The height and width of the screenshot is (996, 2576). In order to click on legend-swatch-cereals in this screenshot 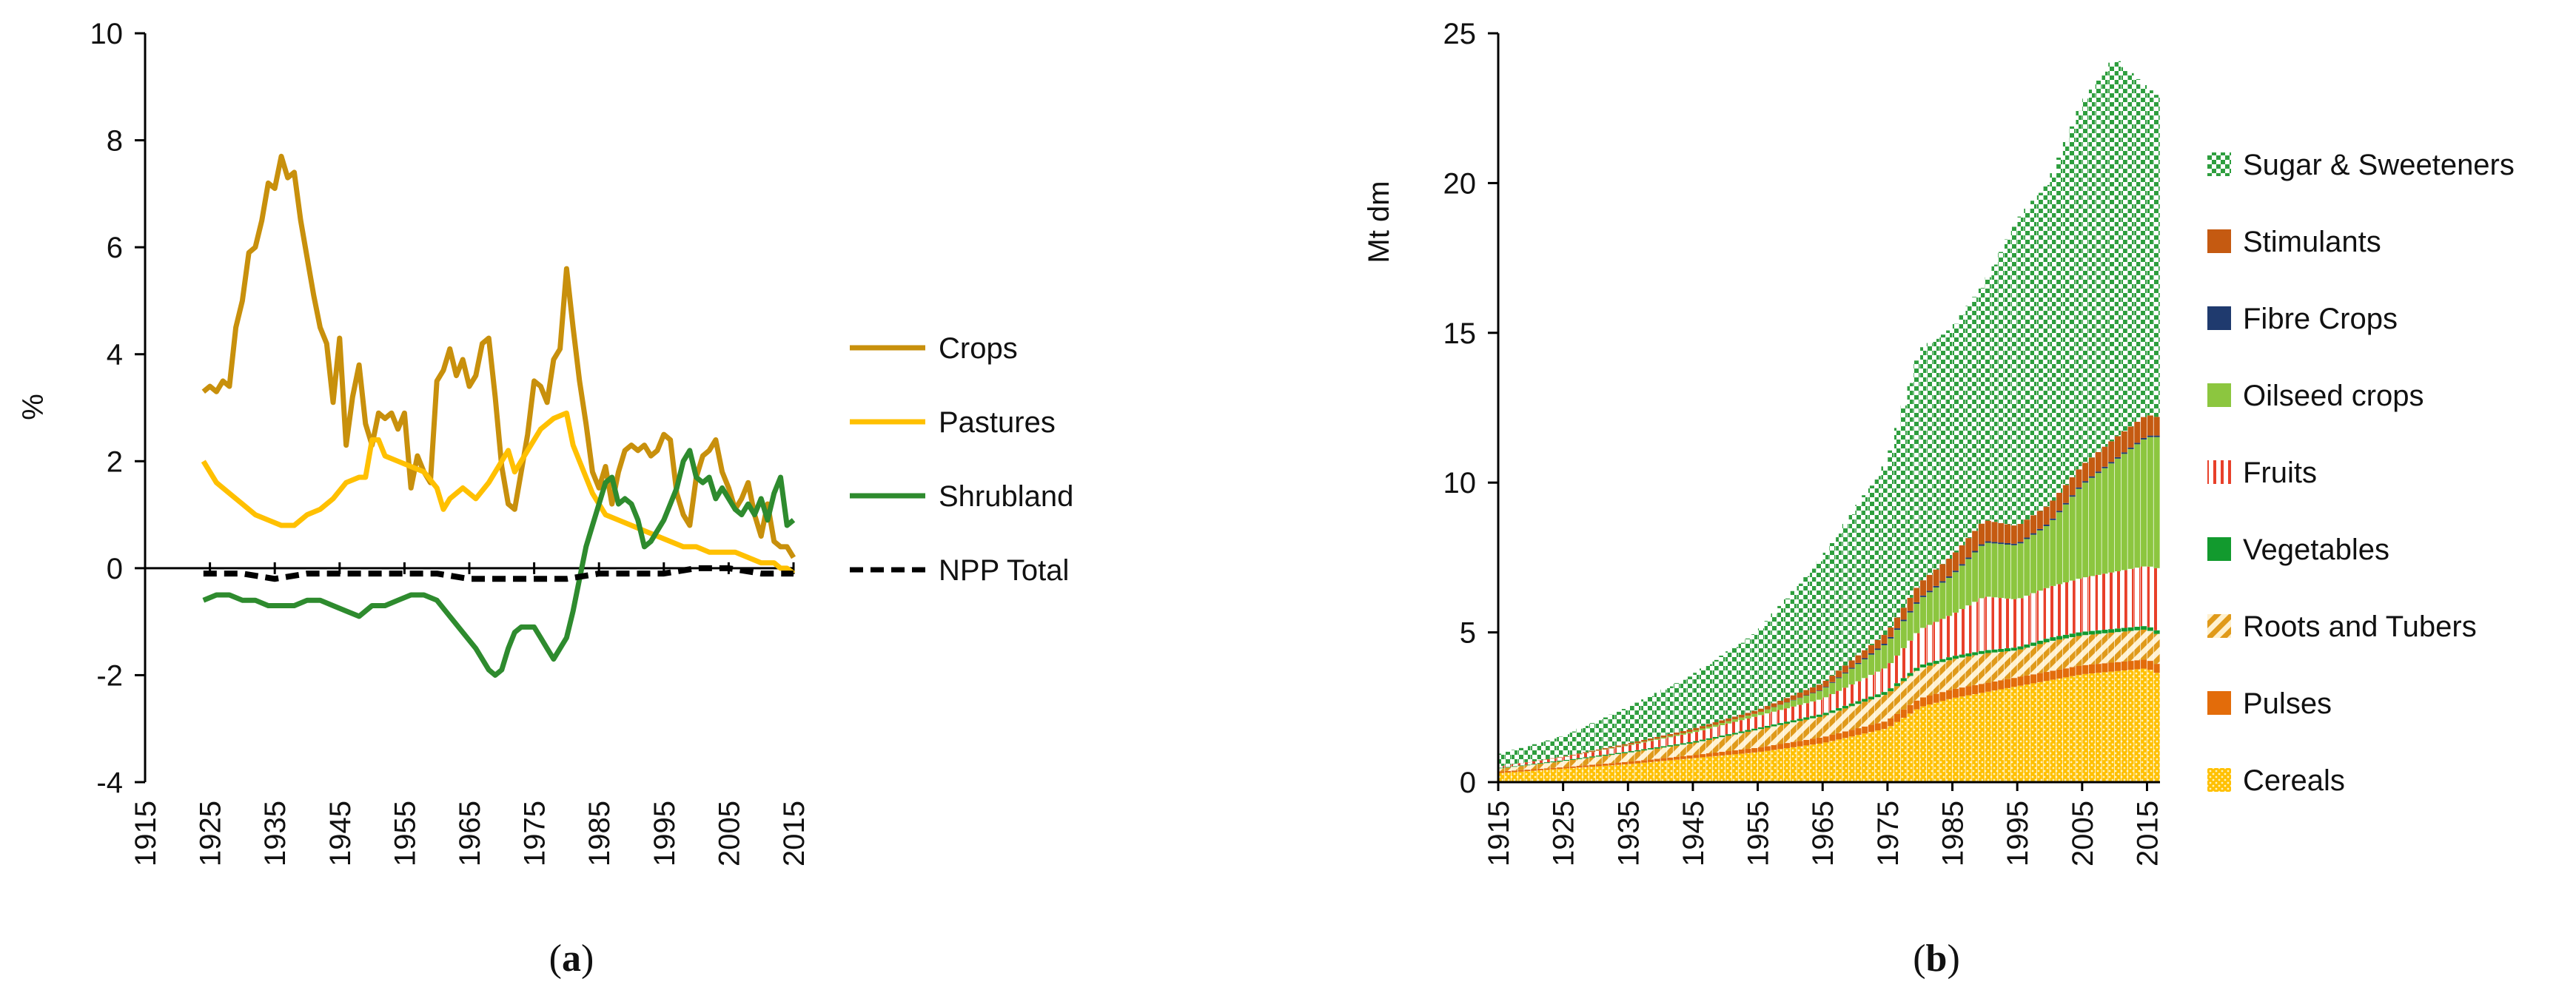, I will do `click(2219, 780)`.